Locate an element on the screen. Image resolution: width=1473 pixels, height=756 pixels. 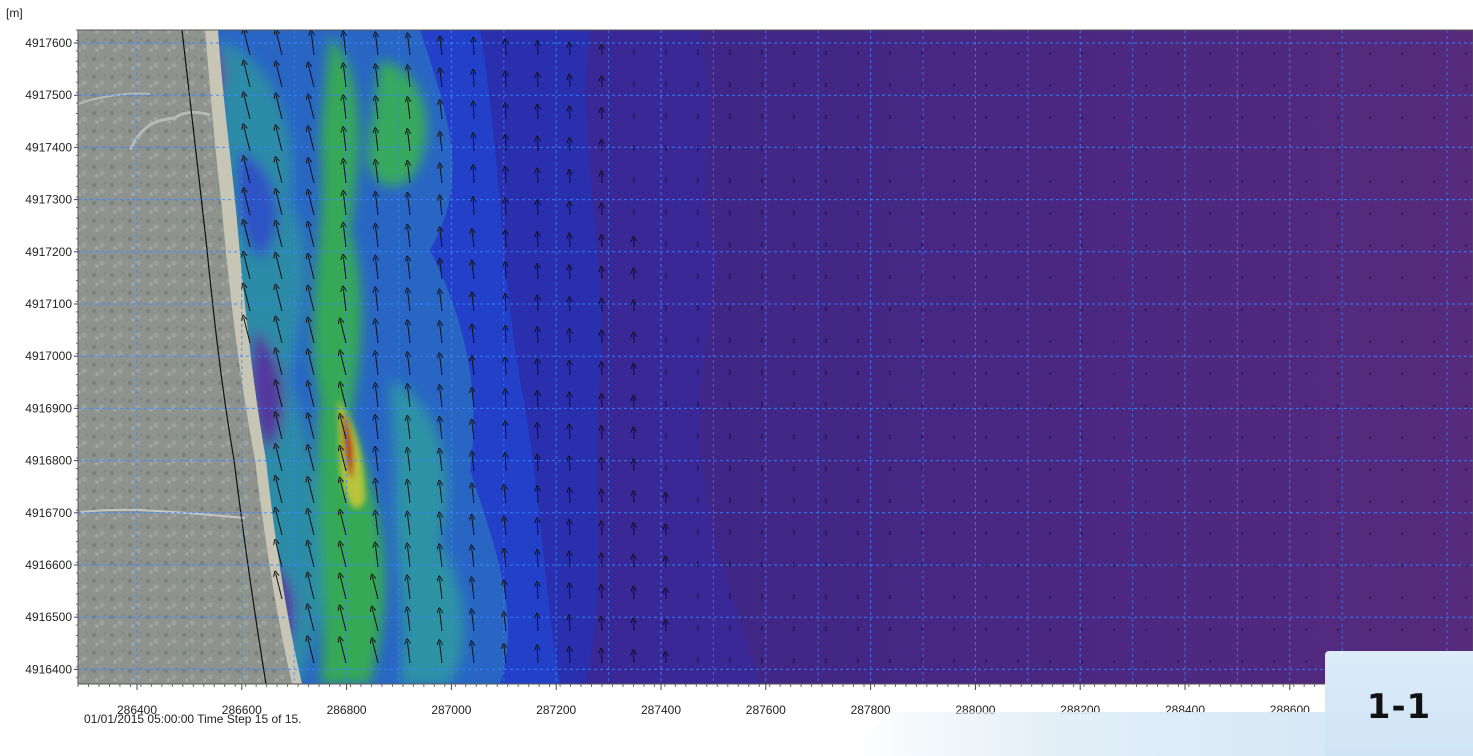
x-tick-label: 287400 is located at coordinates (661, 710).